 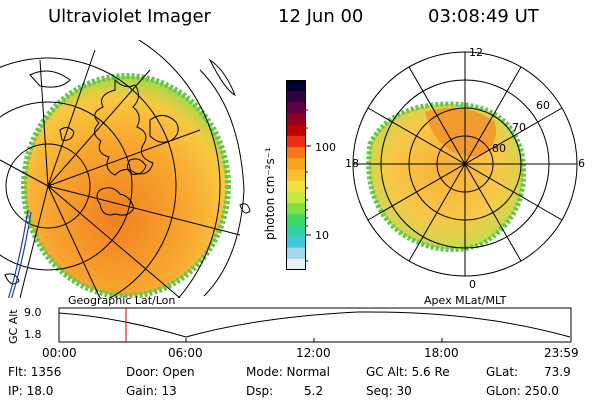 I want to click on colorbar-unit-label: photon cm⁻²s⁻¹, so click(x=270, y=193).